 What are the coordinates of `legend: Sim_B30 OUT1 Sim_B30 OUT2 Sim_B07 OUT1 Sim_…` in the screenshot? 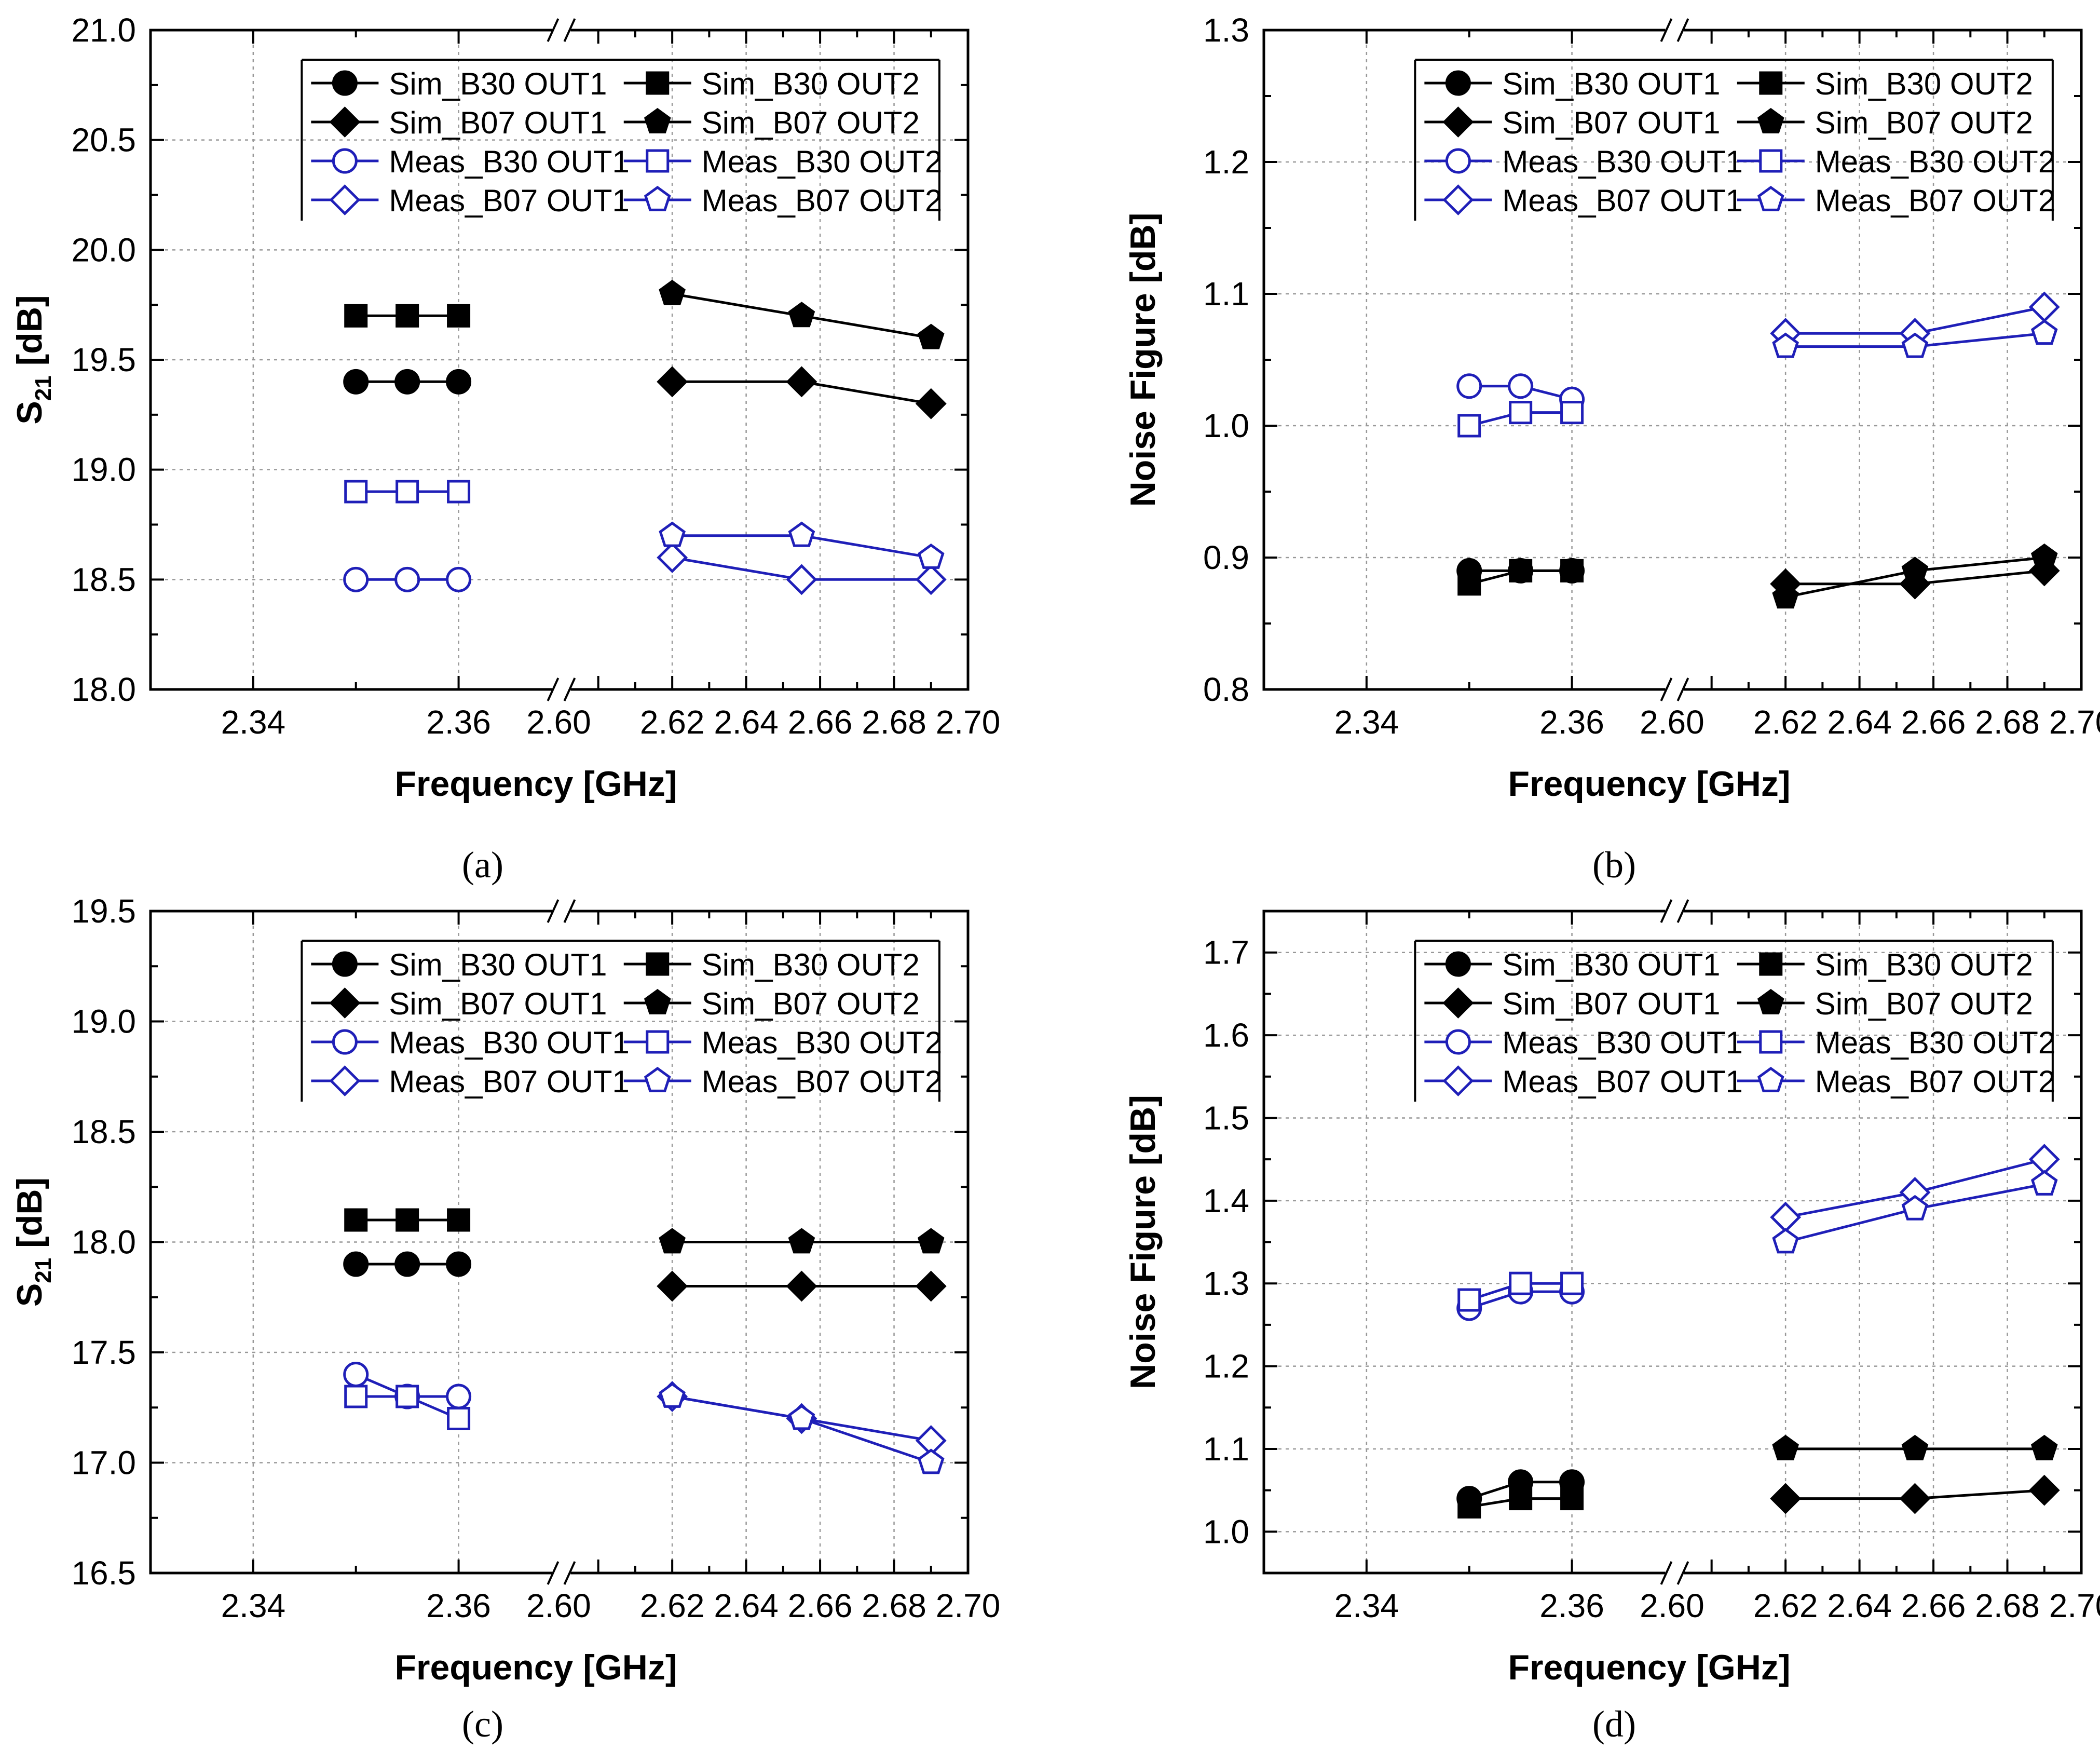 It's located at (1734, 1021).